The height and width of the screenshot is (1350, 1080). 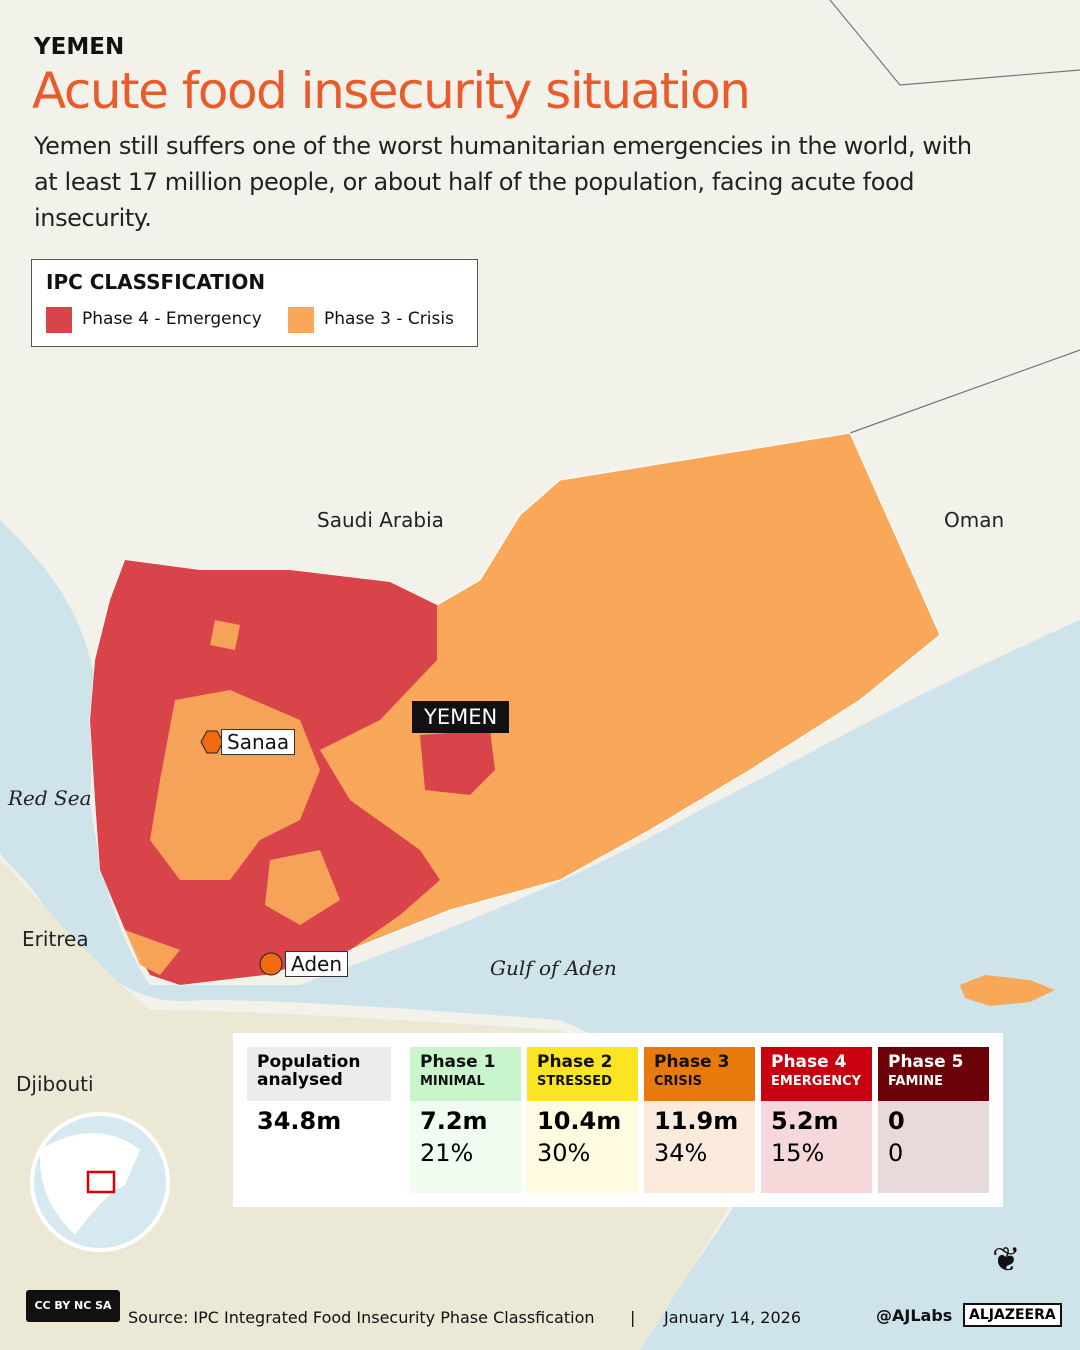 What do you see at coordinates (896, 1121) in the screenshot?
I see `phase-value: 0` at bounding box center [896, 1121].